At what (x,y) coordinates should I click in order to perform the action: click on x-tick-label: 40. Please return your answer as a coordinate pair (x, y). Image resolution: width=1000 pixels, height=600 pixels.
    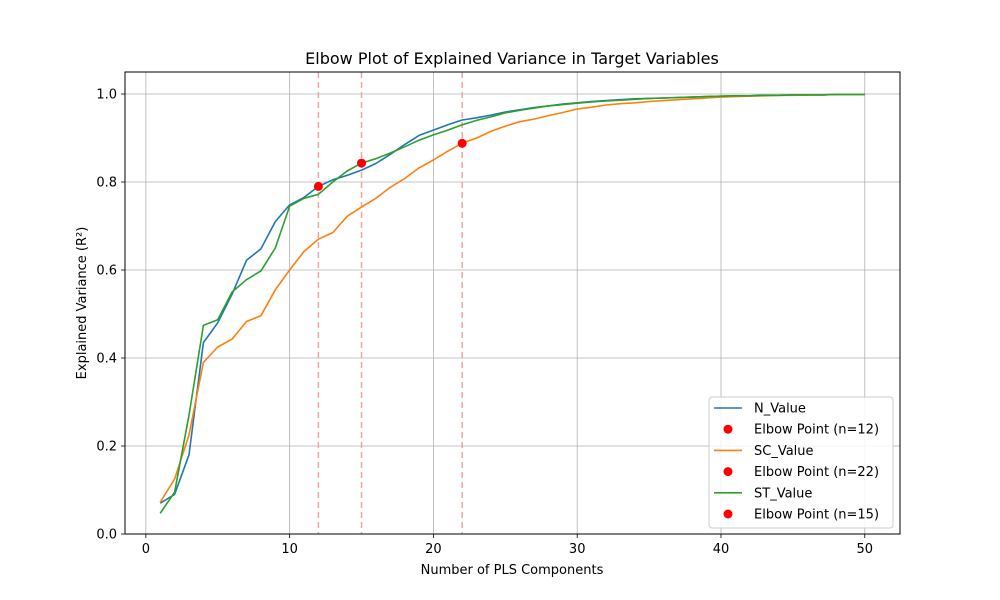
    Looking at the image, I should click on (721, 549).